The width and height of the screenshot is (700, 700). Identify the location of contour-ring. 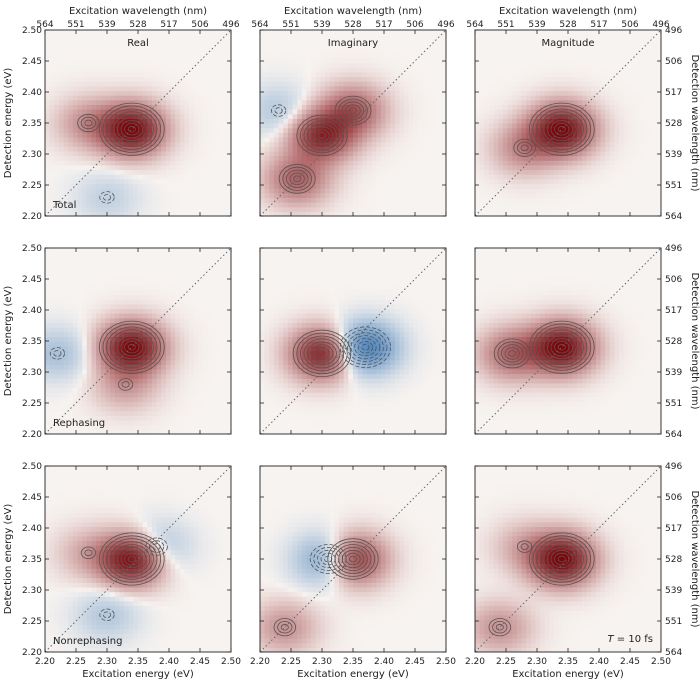
(561, 129).